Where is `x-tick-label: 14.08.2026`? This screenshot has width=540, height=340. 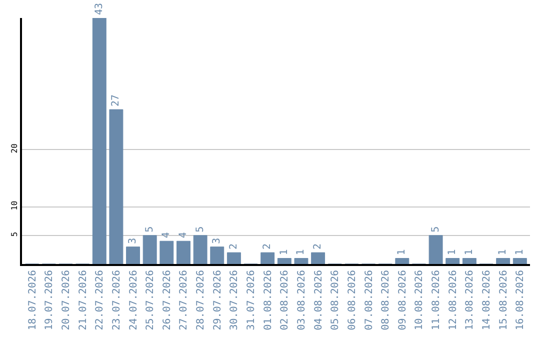 x-tick-label: 14.08.2026 is located at coordinates (487, 300).